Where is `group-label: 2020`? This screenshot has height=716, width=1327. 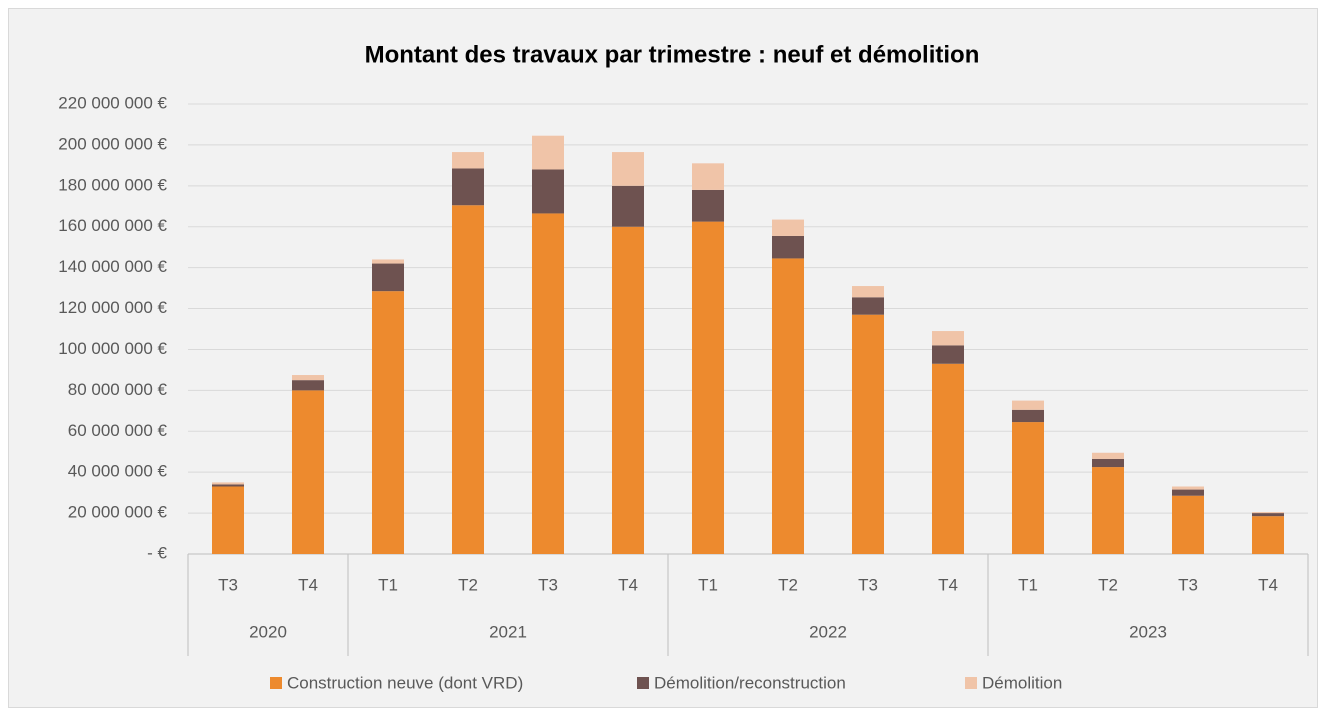
group-label: 2020 is located at coordinates (268, 631).